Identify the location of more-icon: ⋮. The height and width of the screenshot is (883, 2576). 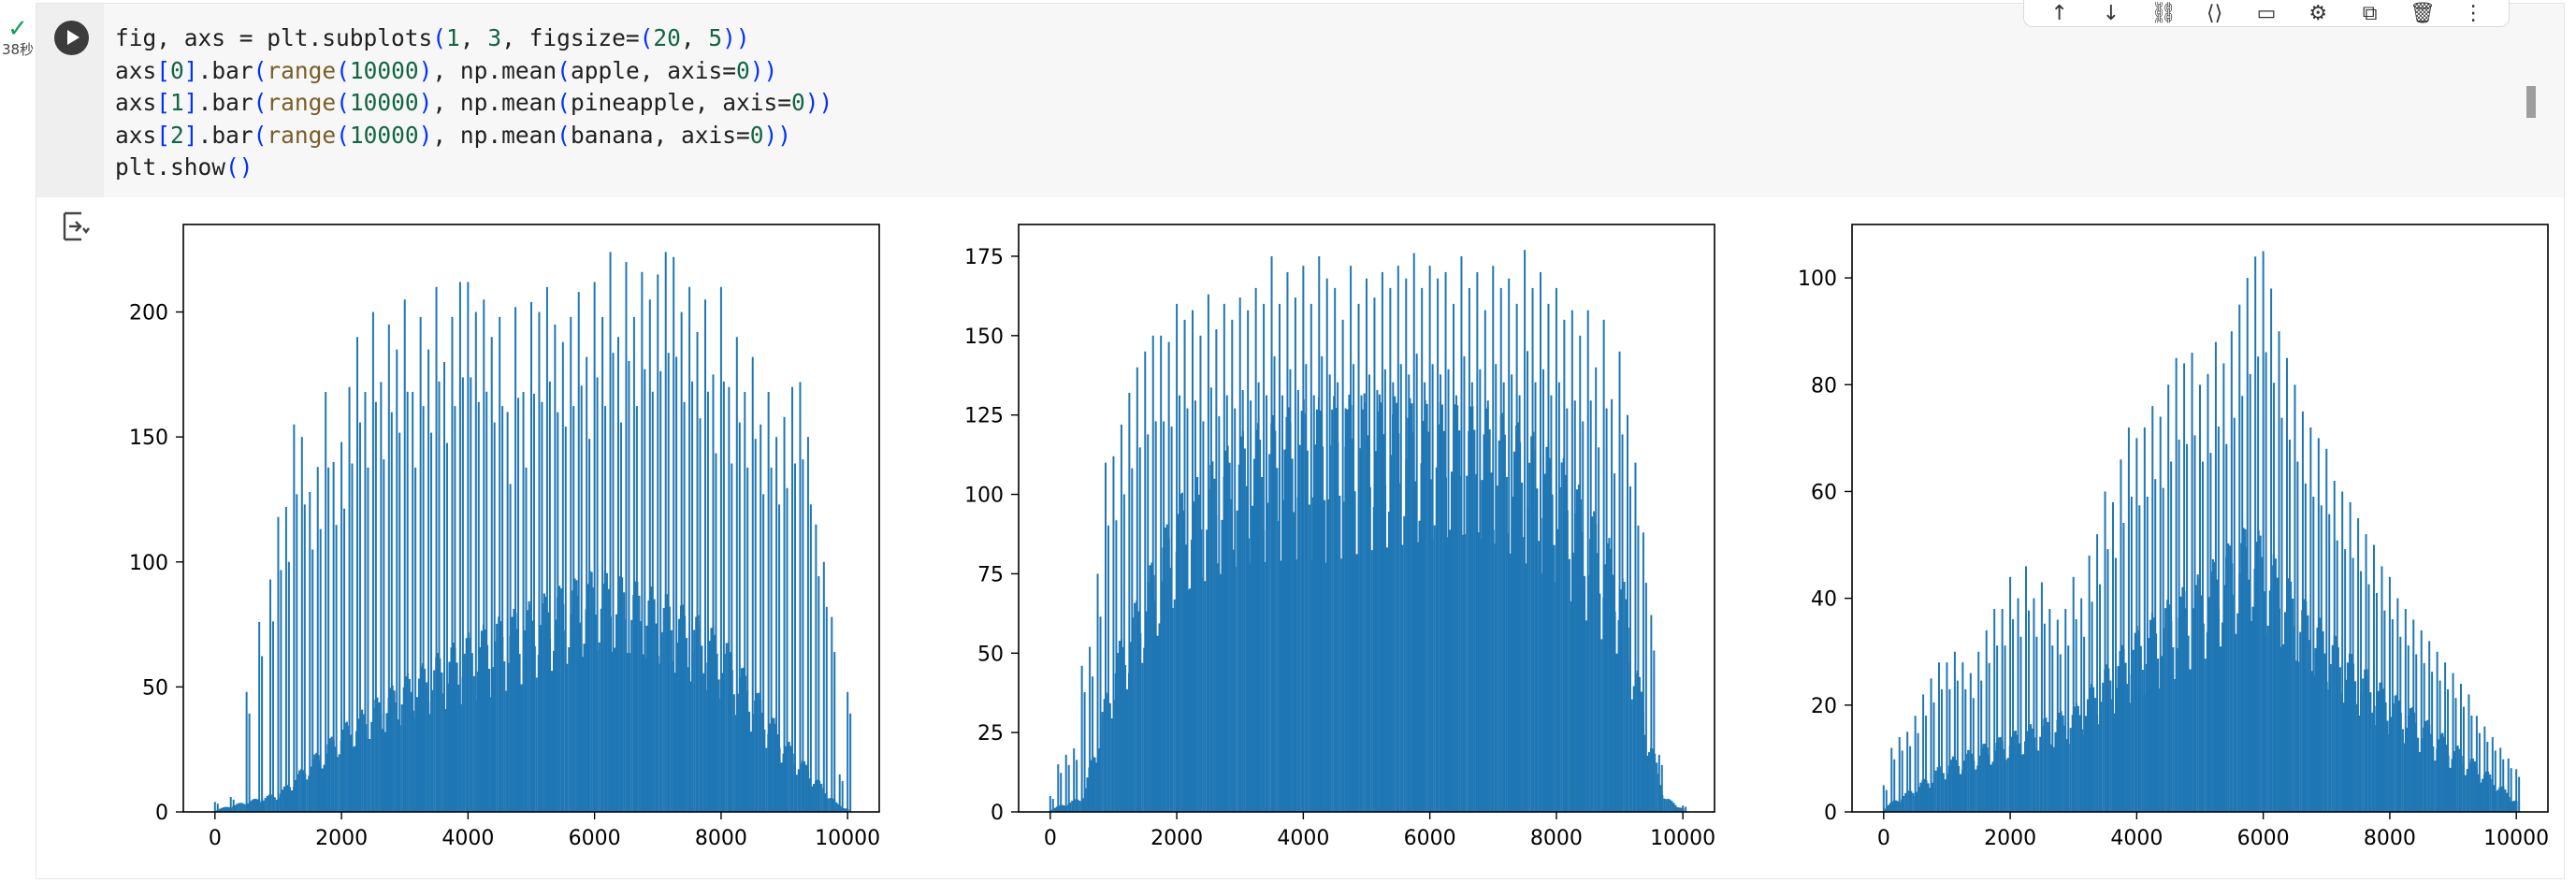
(2473, 13).